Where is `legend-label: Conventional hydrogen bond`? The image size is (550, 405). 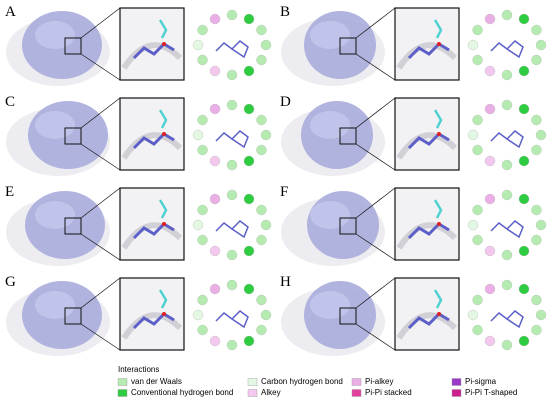 legend-label: Conventional hydrogen bond is located at coordinates (182, 392).